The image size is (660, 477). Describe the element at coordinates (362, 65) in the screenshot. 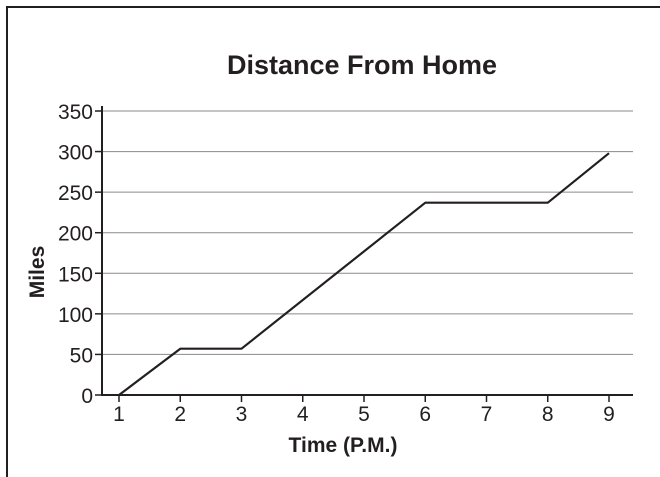

I see `chart-title: Distance From Home` at that location.